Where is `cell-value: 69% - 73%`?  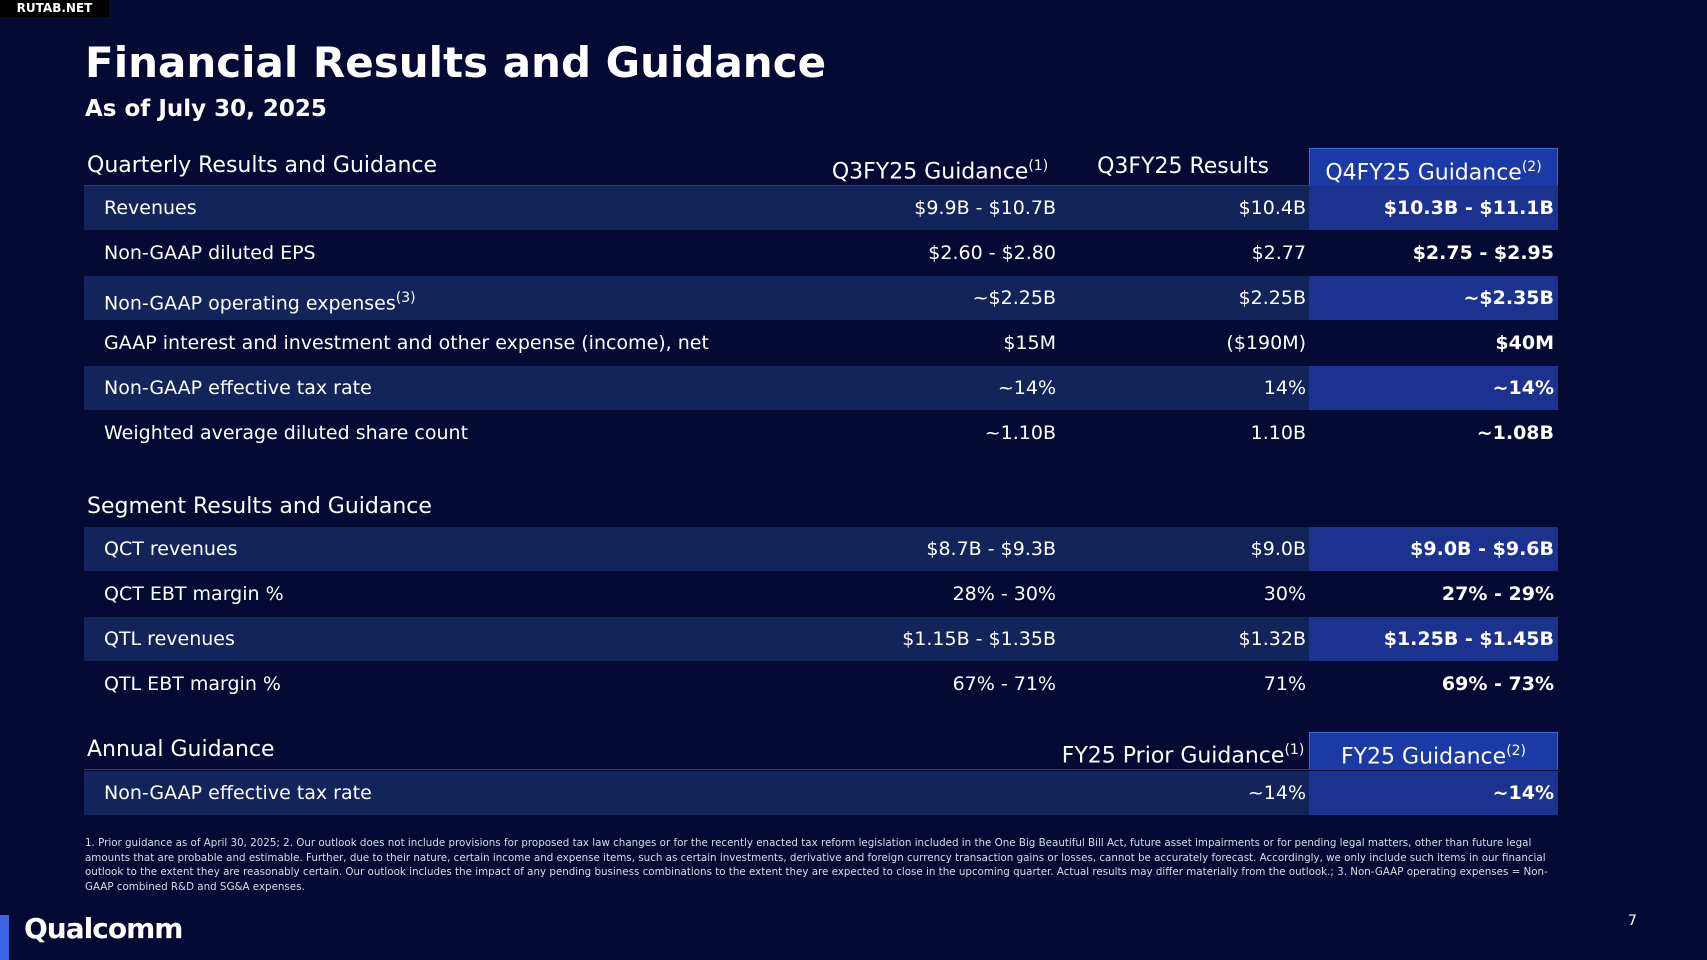 cell-value: 69% - 73% is located at coordinates (1497, 684).